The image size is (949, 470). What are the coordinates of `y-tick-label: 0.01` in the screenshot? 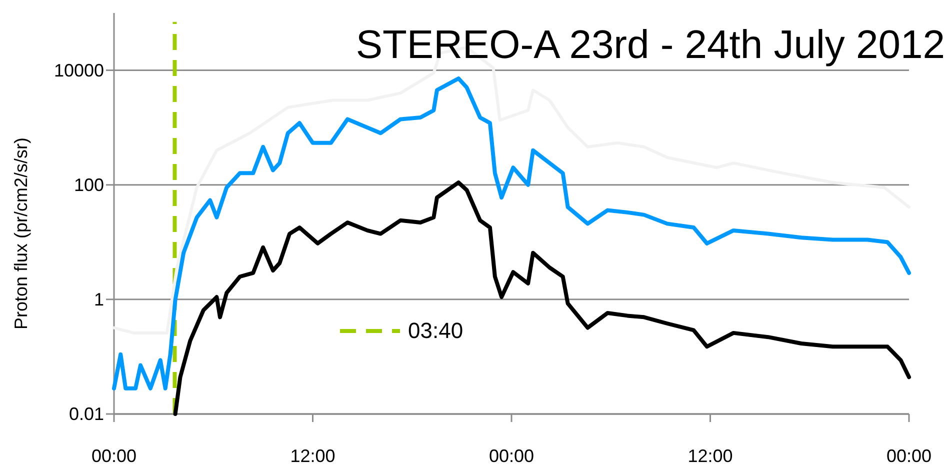 It's located at (86, 414).